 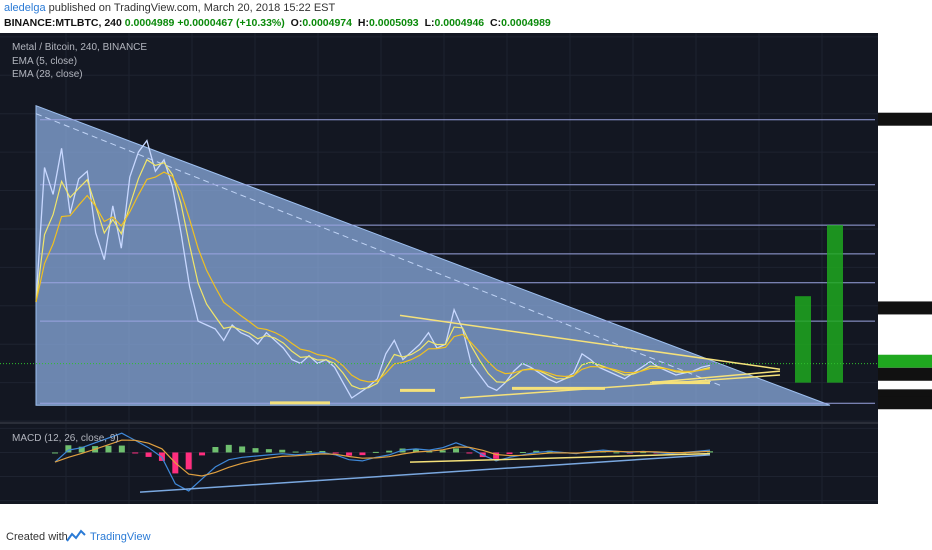 What do you see at coordinates (496, 23) in the screenshot?
I see `close-label: C:` at bounding box center [496, 23].